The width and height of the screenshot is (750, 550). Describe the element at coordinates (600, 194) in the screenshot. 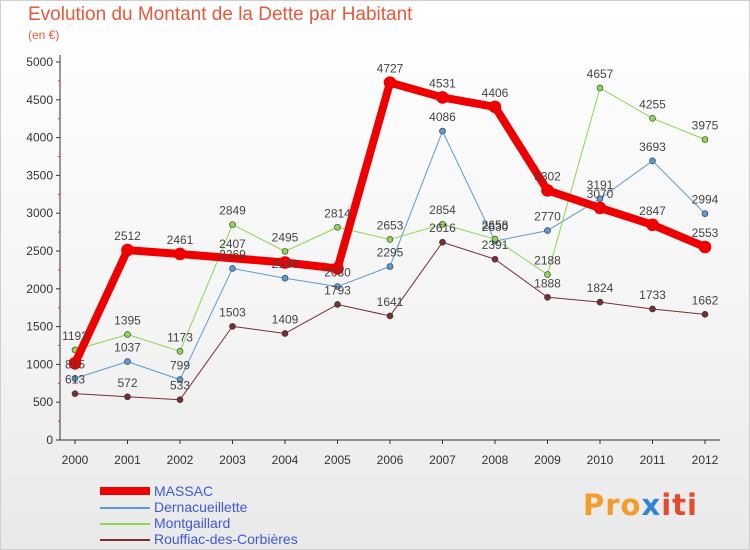

I see `data-label-massac: 3070` at that location.